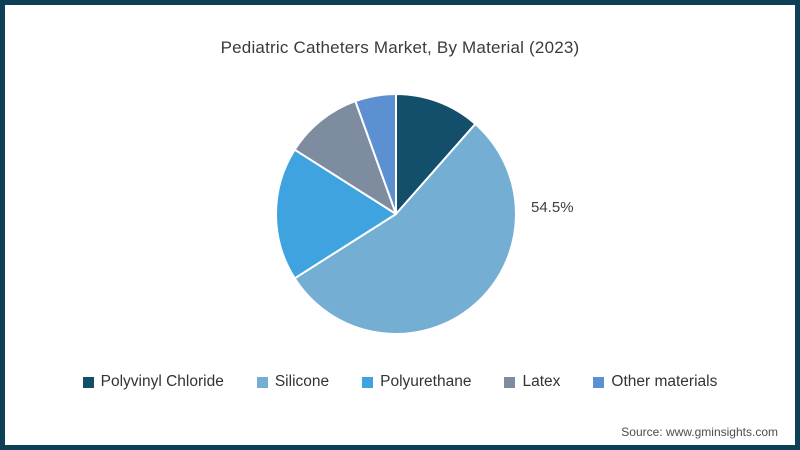 The width and height of the screenshot is (800, 450). What do you see at coordinates (436, 154) in the screenshot?
I see `pie-slice-polyvinyl-chloride` at bounding box center [436, 154].